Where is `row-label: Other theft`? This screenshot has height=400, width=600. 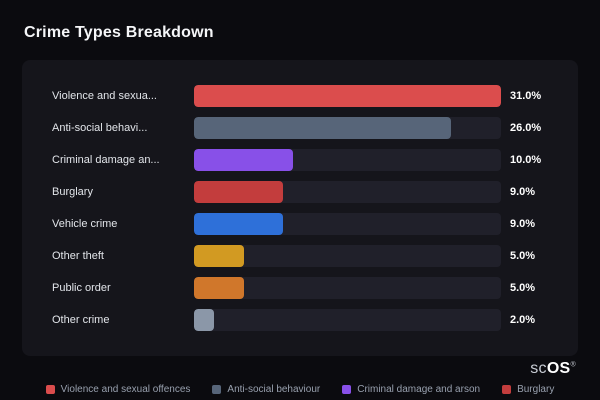
row-label: Other theft is located at coordinates (78, 256).